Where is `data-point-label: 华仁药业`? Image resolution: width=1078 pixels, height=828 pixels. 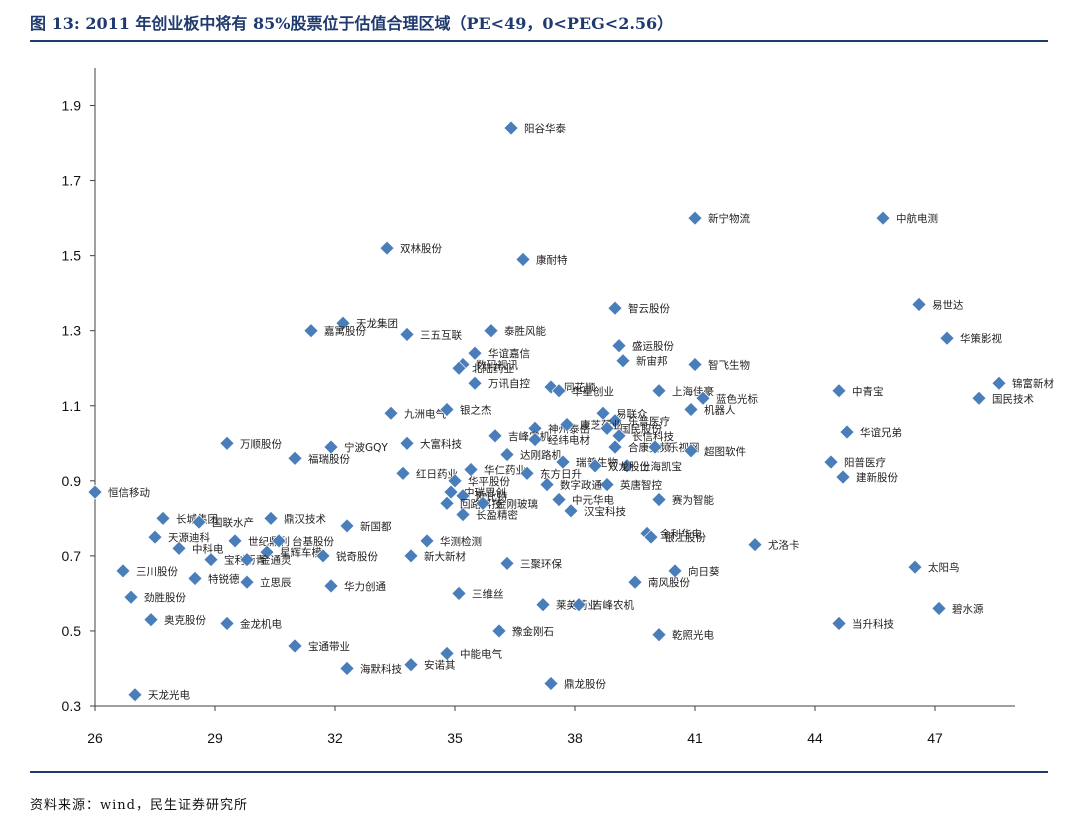
data-point-label: 华仁药业 is located at coordinates (505, 470).